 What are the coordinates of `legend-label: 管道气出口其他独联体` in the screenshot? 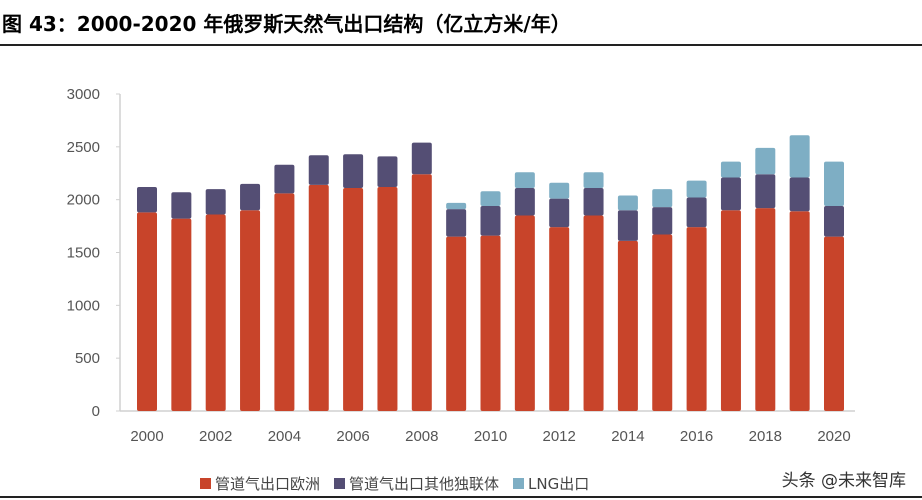 It's located at (424, 484).